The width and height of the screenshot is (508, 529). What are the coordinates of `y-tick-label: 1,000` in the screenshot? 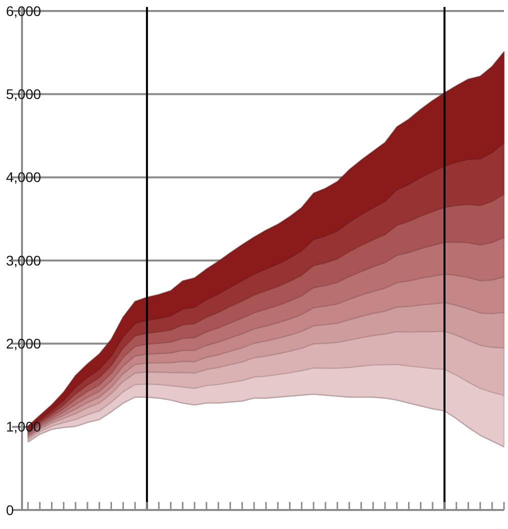 It's located at (24, 426).